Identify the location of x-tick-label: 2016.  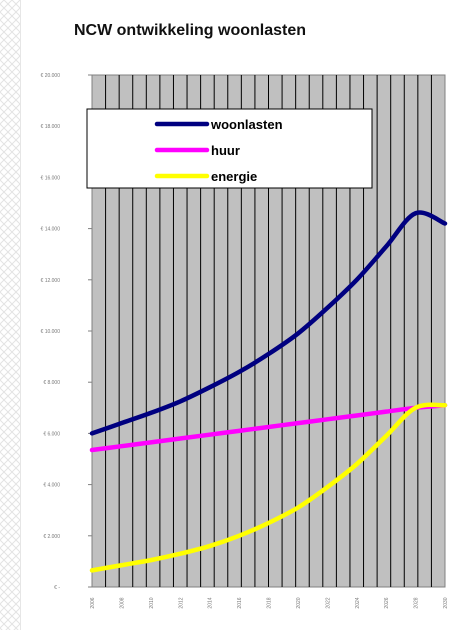
(240, 602).